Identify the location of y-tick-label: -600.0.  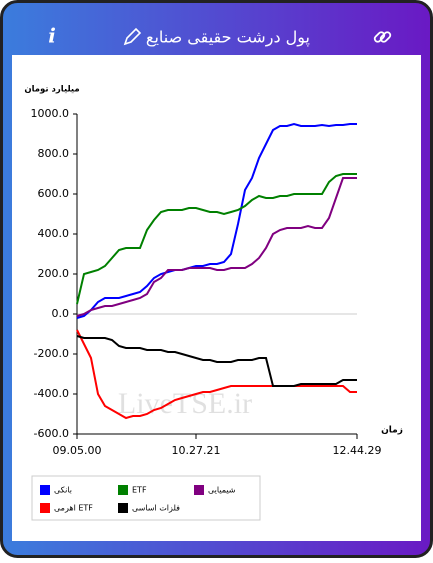
(51, 433).